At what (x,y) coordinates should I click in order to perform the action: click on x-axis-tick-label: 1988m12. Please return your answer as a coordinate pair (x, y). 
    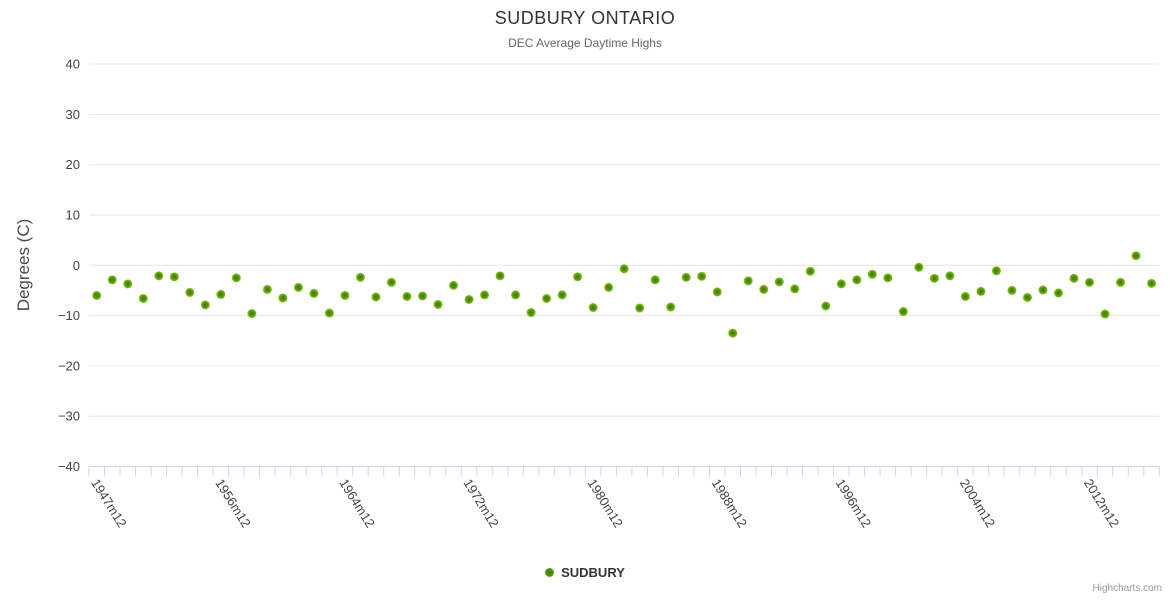
    Looking at the image, I should click on (729, 503).